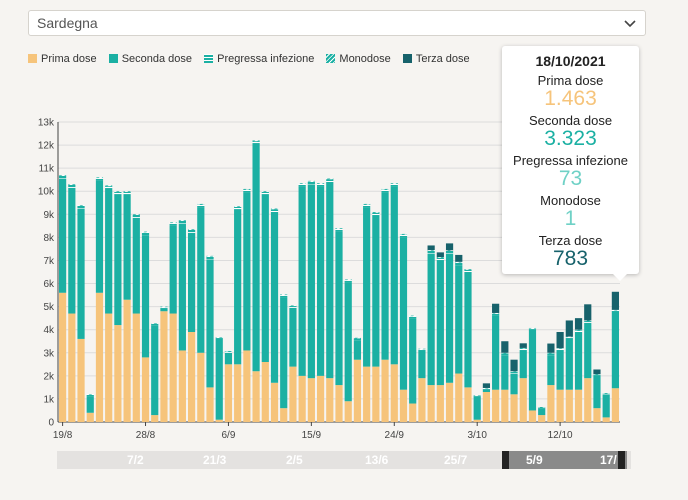 The image size is (688, 500). I want to click on y-tick-label: 7k, so click(49, 261).